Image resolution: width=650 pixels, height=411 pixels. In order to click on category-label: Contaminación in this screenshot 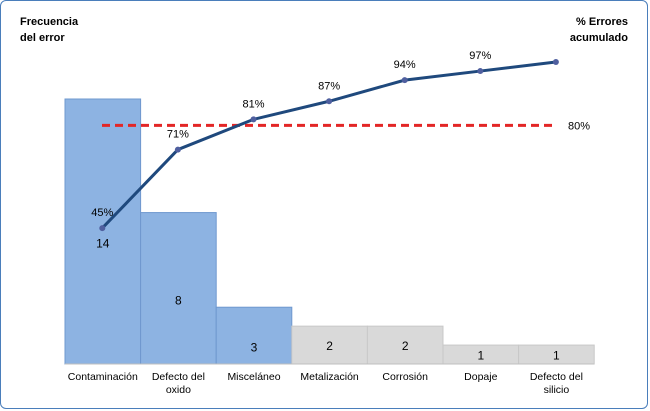, I will do `click(103, 377)`.